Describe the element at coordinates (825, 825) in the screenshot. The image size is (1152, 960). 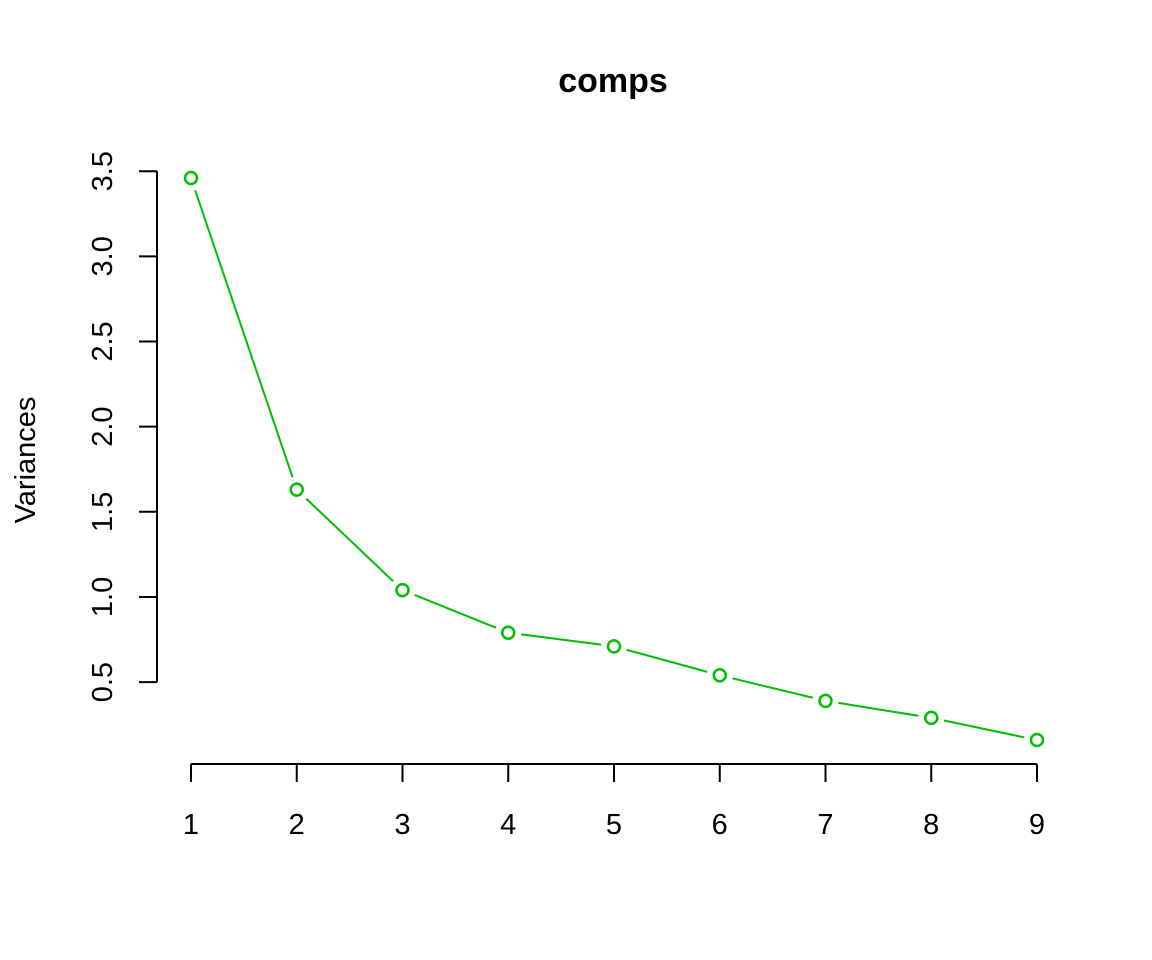
I see `x-tick-label: 7` at that location.